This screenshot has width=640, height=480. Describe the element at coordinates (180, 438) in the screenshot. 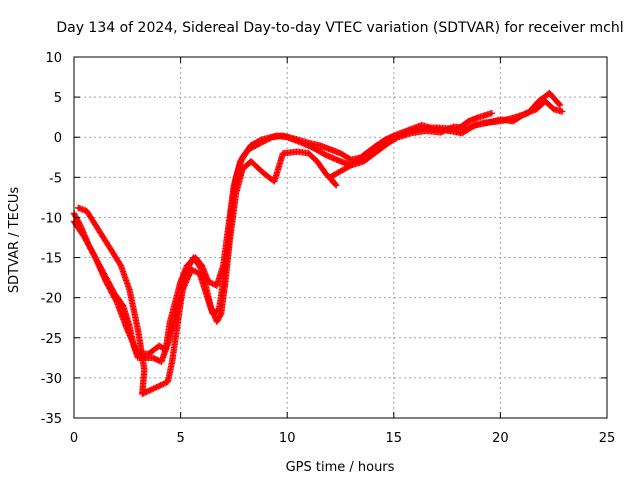

I see `x-tick-label: 5` at that location.